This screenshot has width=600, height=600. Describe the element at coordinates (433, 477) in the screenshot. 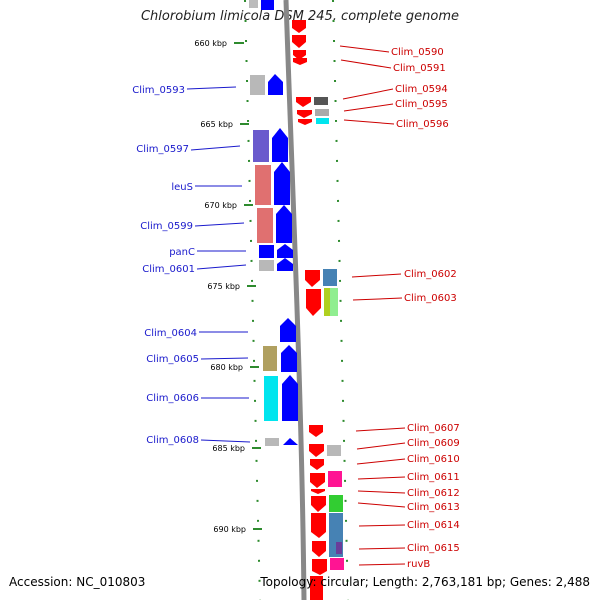

I see `svg-text: Clim_0611` at that location.